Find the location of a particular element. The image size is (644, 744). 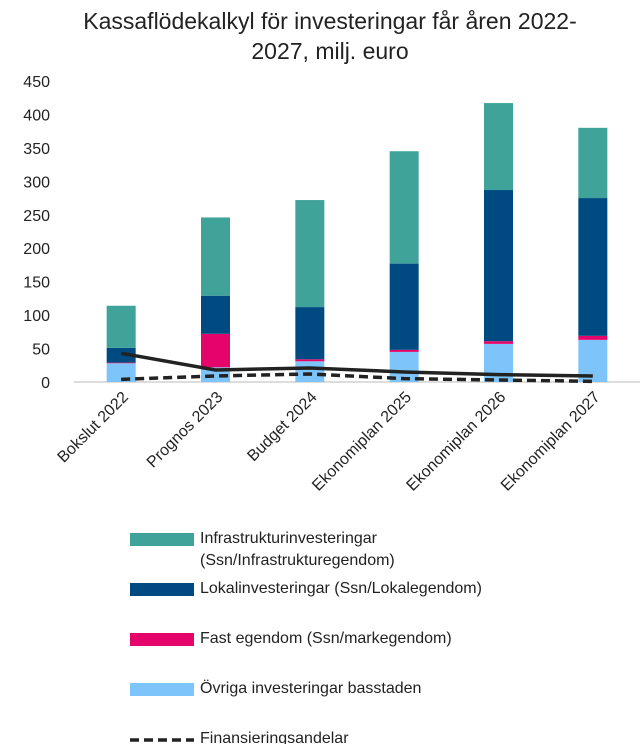

legend-label: Lokalinvesteringar (Ssn/Lokalegendom) is located at coordinates (341, 588).